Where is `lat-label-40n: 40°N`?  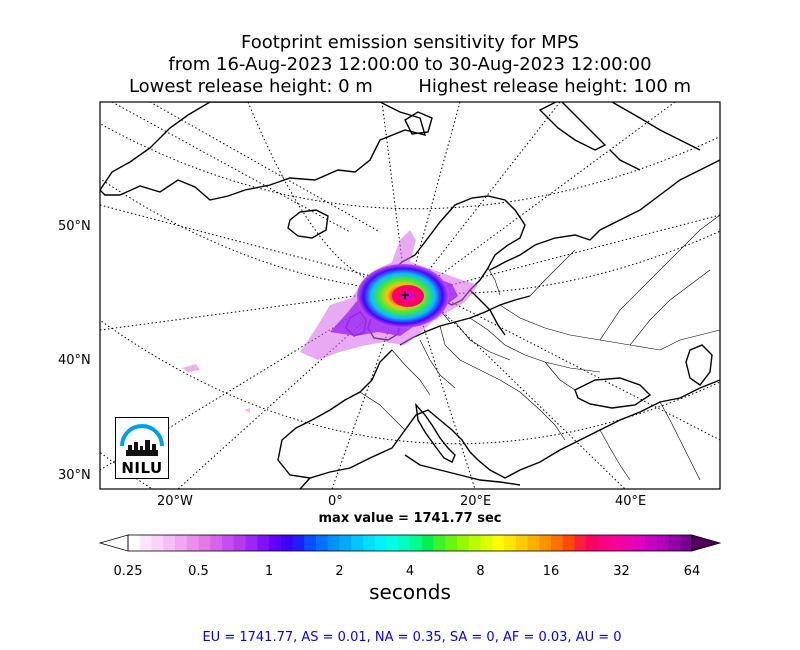
lat-label-40n: 40°N is located at coordinates (74, 360).